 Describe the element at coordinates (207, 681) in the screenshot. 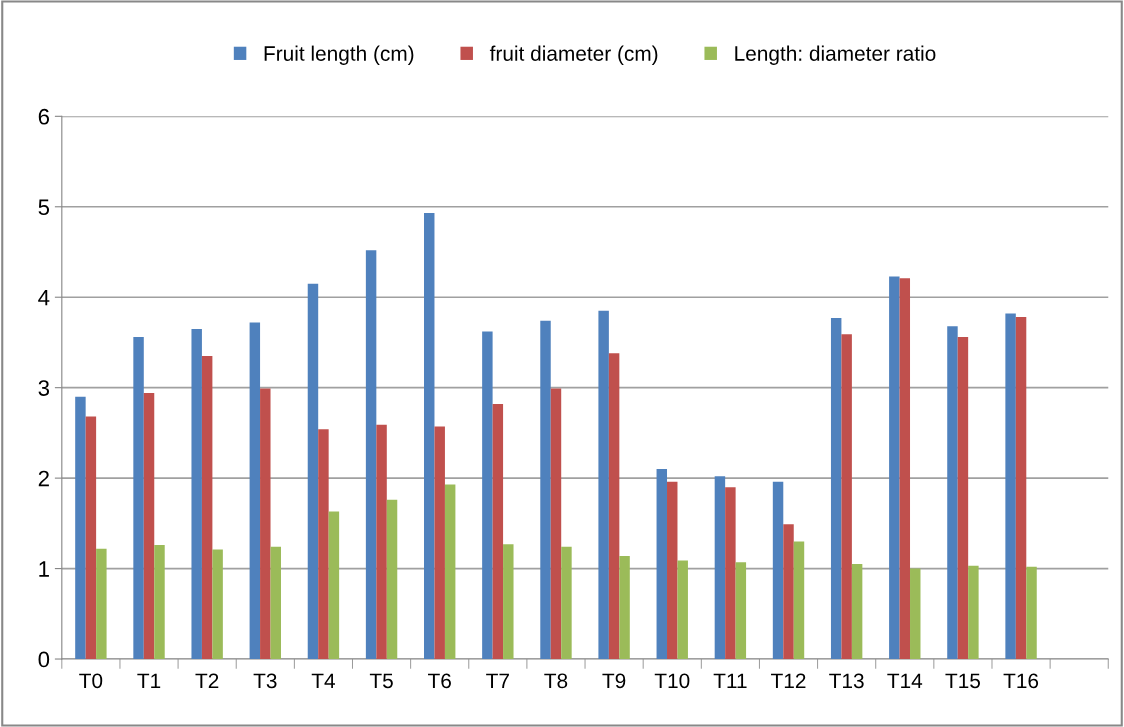

I see `x-tick-label: T2` at that location.